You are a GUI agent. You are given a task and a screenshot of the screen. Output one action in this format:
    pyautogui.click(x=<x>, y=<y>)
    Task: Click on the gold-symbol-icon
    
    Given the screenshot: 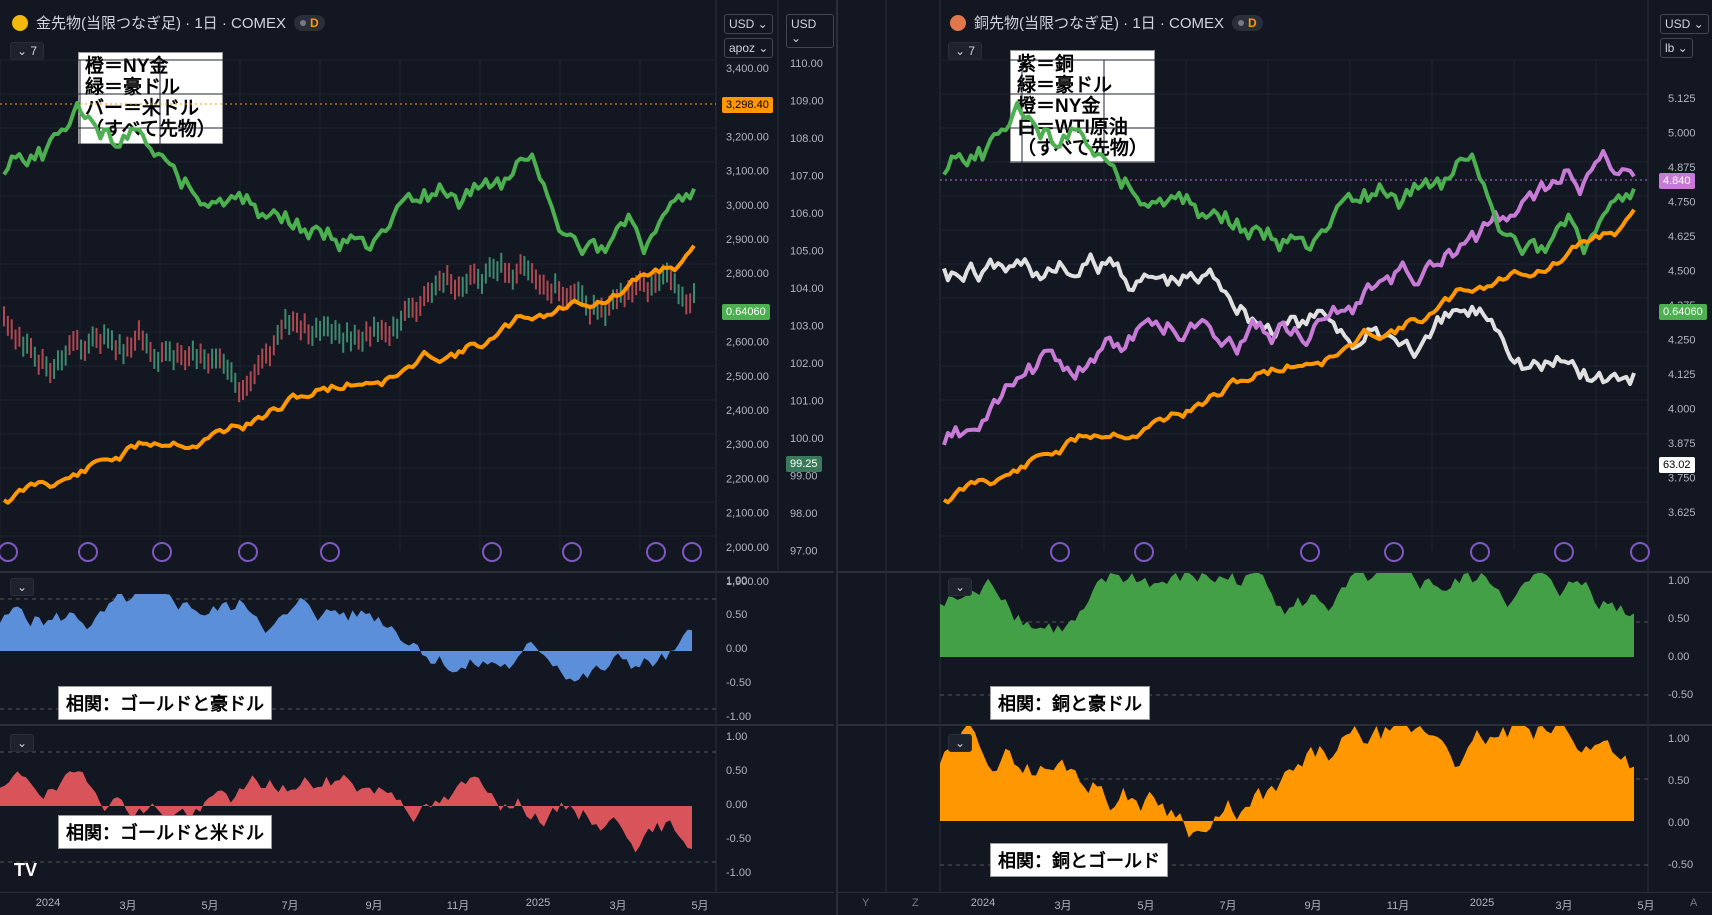 What is the action you would take?
    pyautogui.click(x=20, y=22)
    